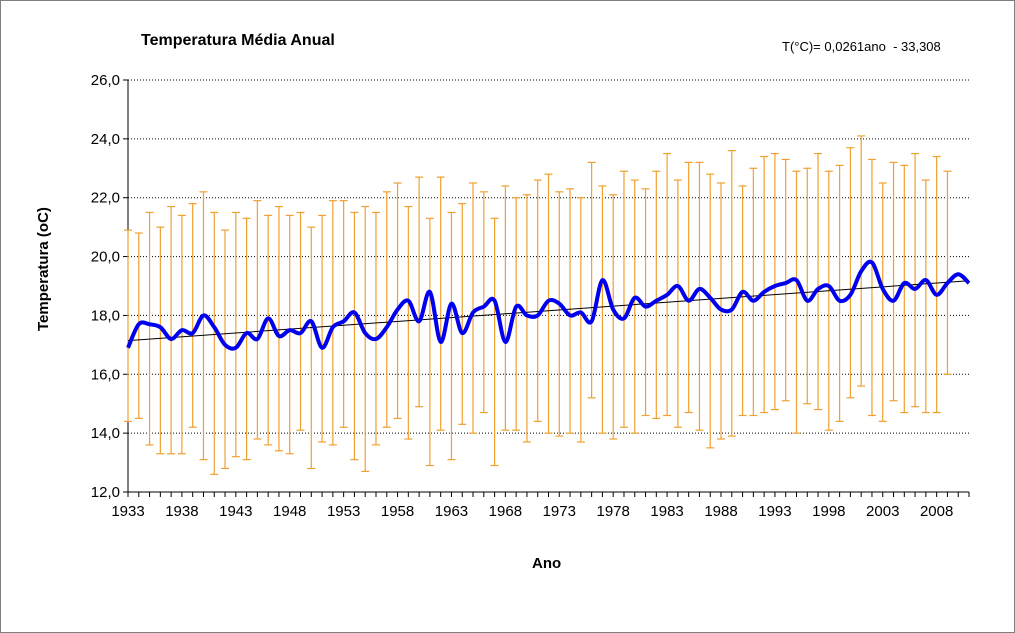 The width and height of the screenshot is (1015, 633). Describe the element at coordinates (105, 139) in the screenshot. I see `y-tick-label: 24,0` at that location.